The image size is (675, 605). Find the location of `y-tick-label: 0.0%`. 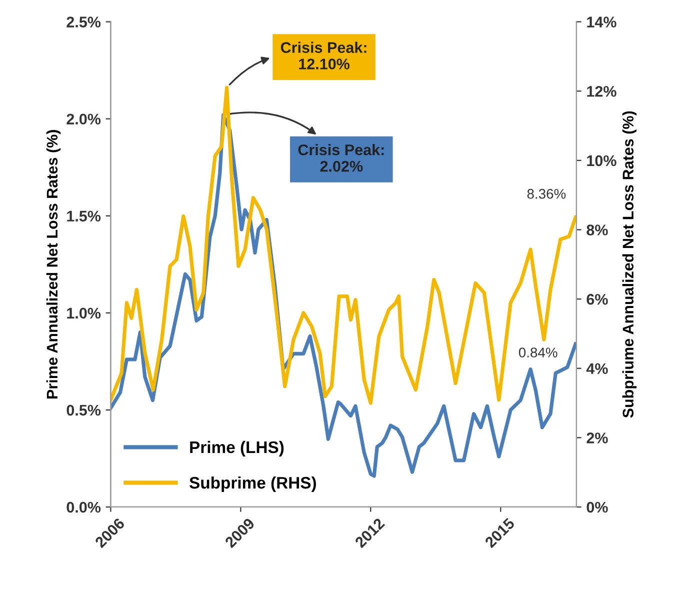

y-tick-label: 0.0% is located at coordinates (83, 507).